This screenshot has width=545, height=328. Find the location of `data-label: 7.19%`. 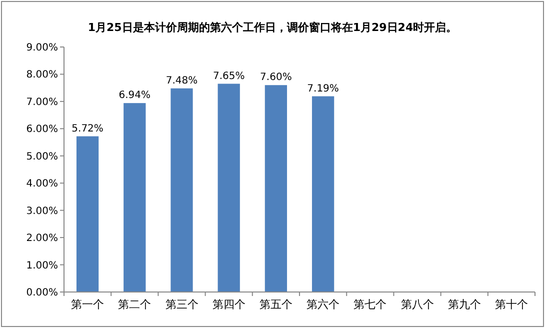

data-label: 7.19% is located at coordinates (323, 88).